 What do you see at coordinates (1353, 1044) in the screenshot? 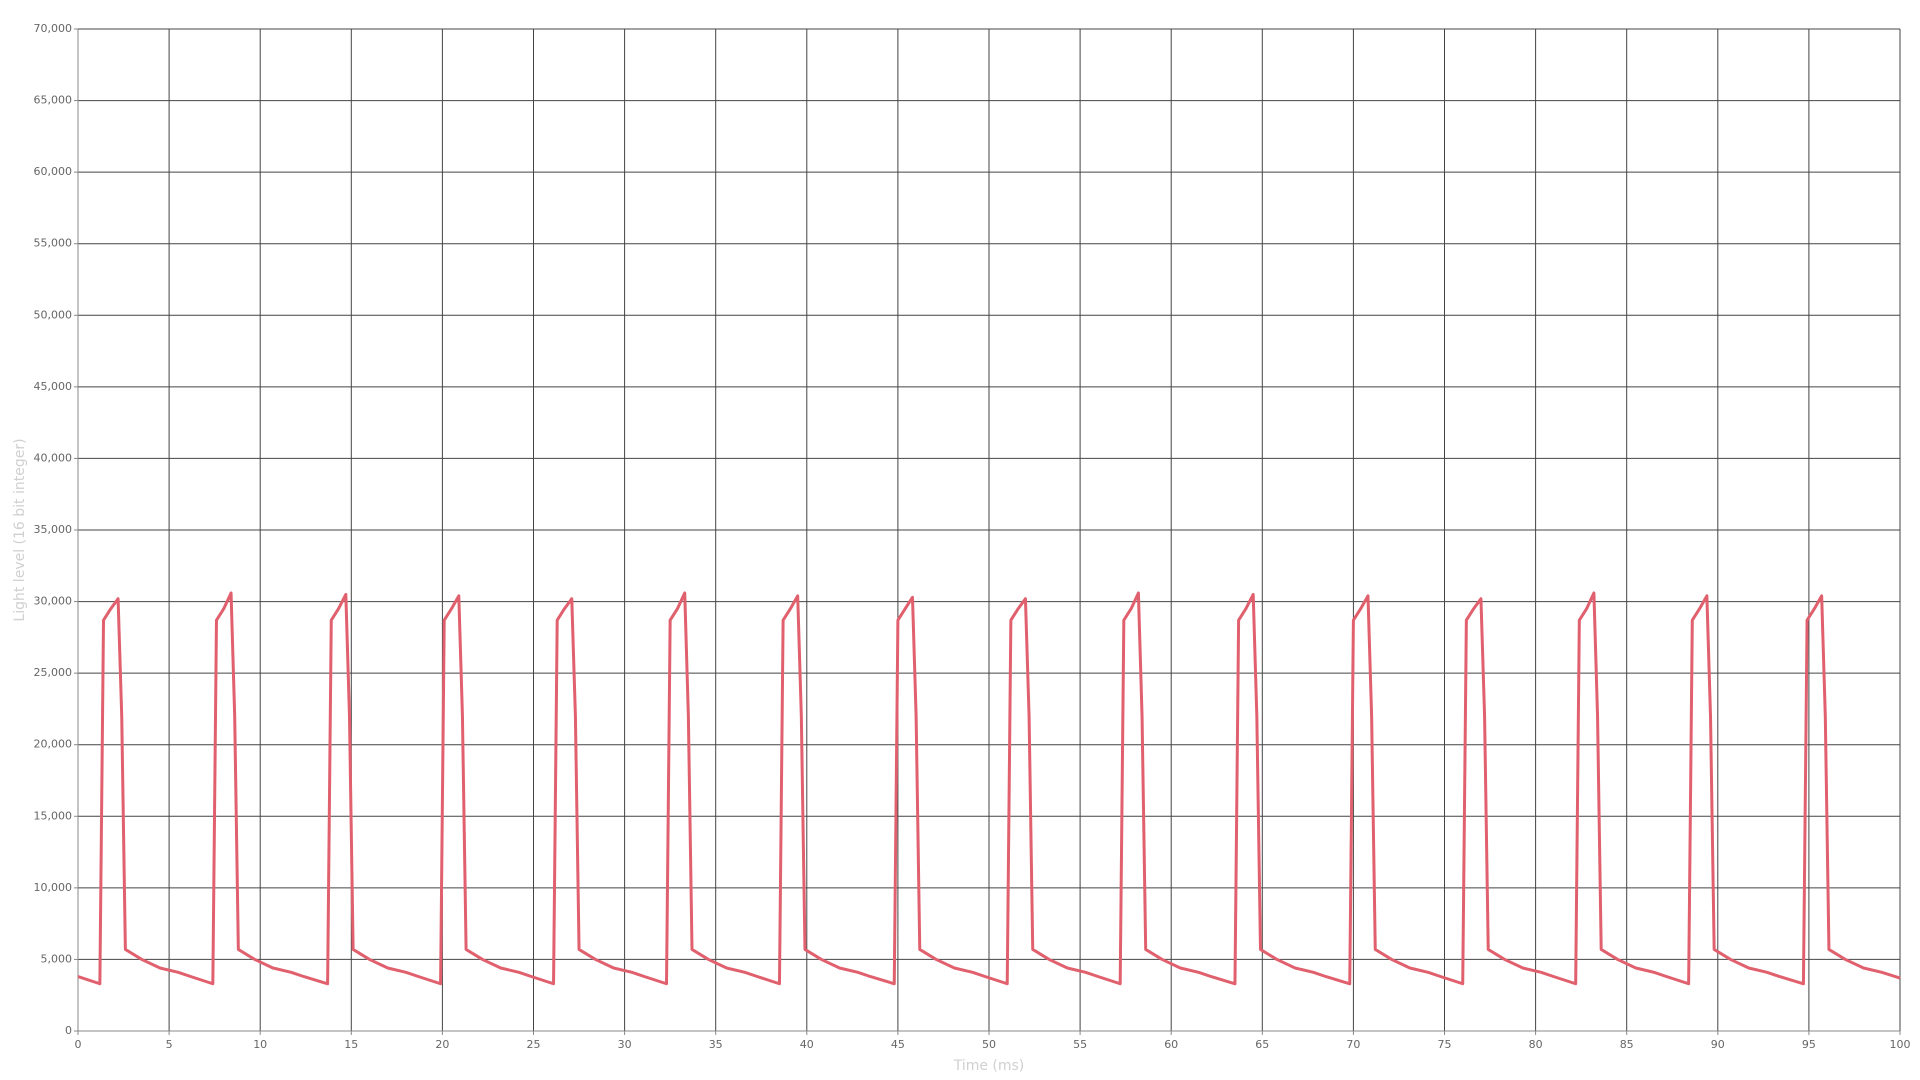
I see `x-tick-label: 70` at bounding box center [1353, 1044].